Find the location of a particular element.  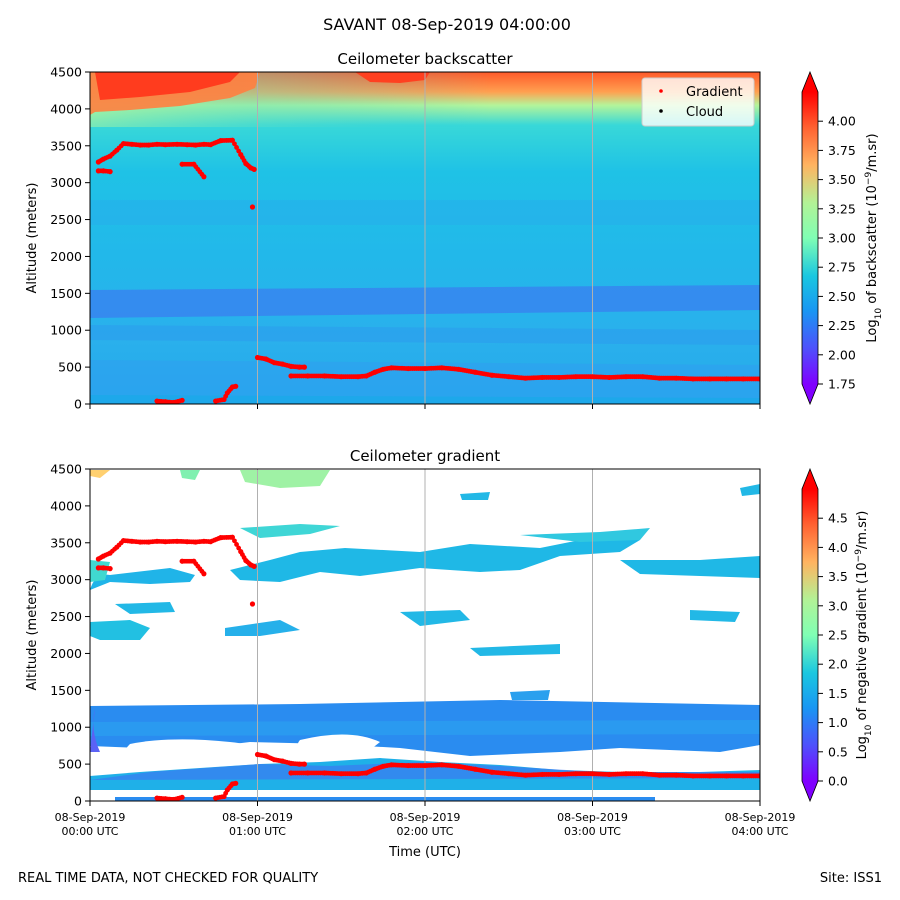

colorbar-tick-label: 3.0 is located at coordinates (838, 605).